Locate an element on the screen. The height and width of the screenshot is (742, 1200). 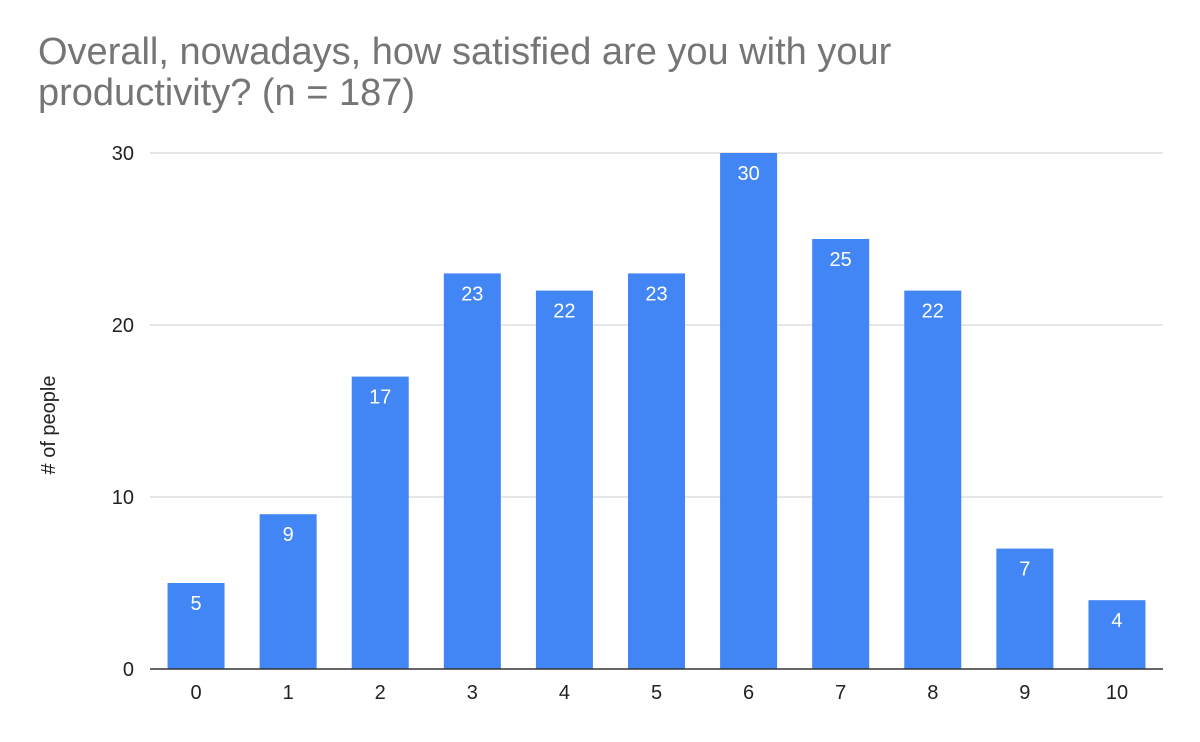
bar-data-label: 25 is located at coordinates (841, 260).